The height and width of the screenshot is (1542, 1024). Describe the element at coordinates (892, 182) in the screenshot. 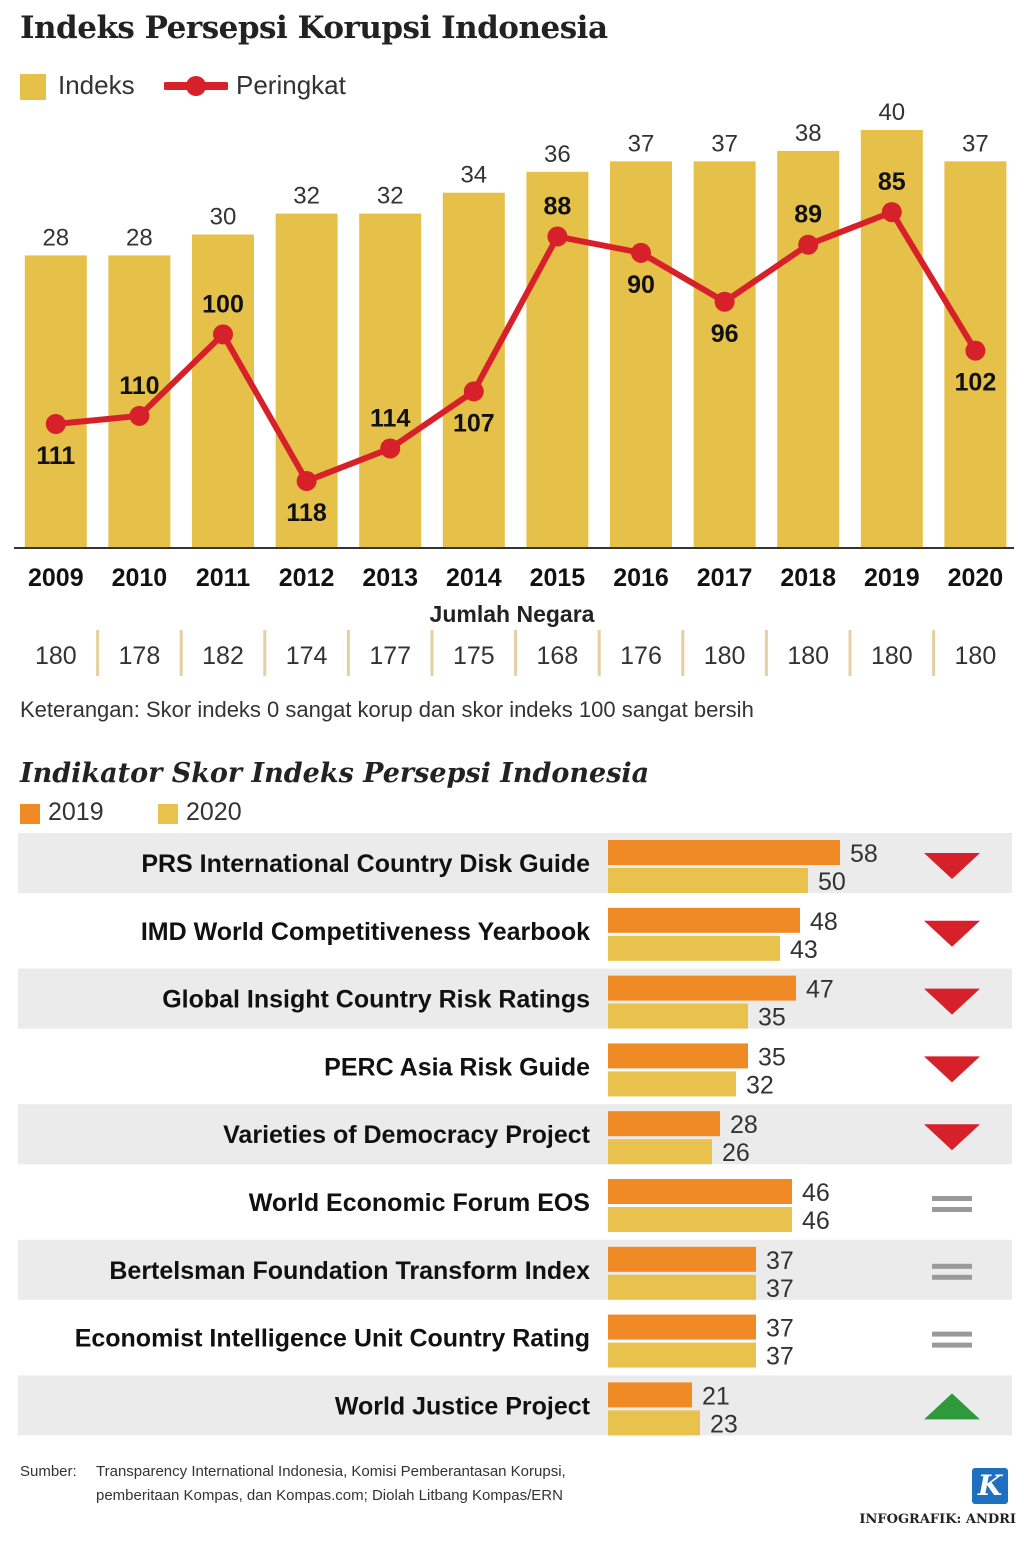

I see `rank-value-label: 85` at that location.